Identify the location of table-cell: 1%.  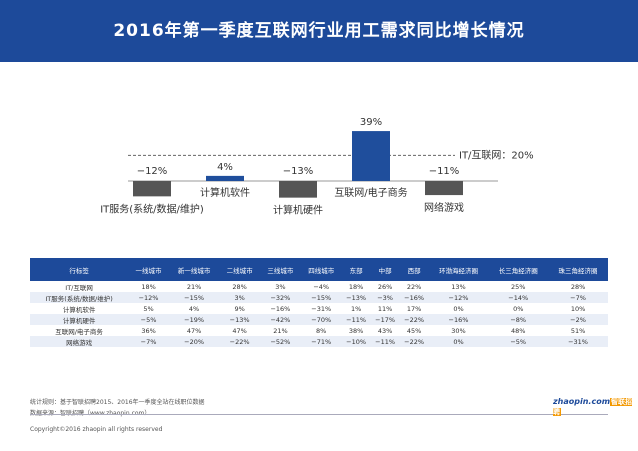
(356, 308).